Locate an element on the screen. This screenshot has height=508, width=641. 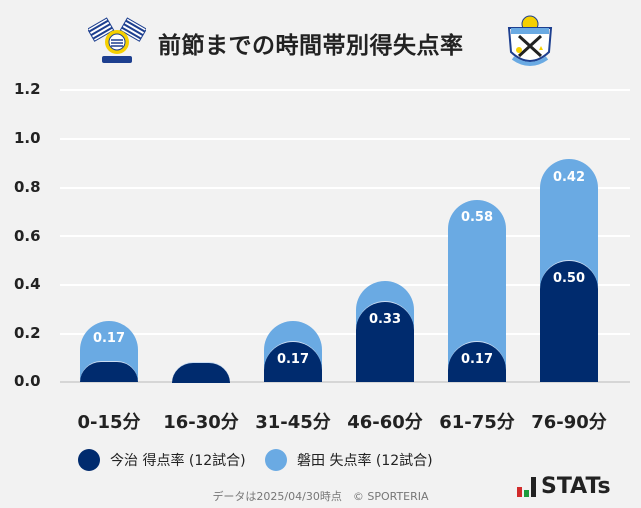
x-tick: 46-60分 is located at coordinates (385, 422).